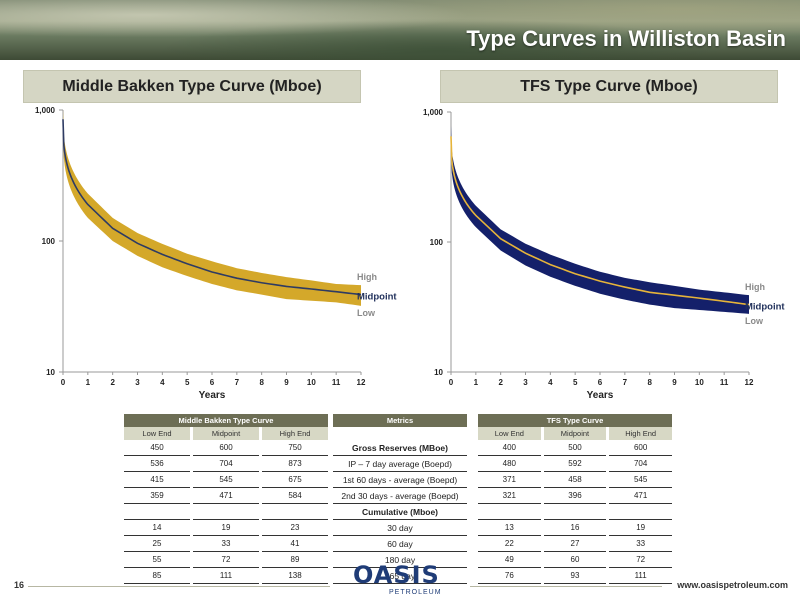 The image size is (800, 600). Describe the element at coordinates (311, 382) in the screenshot. I see `x-tick-label: 10` at that location.